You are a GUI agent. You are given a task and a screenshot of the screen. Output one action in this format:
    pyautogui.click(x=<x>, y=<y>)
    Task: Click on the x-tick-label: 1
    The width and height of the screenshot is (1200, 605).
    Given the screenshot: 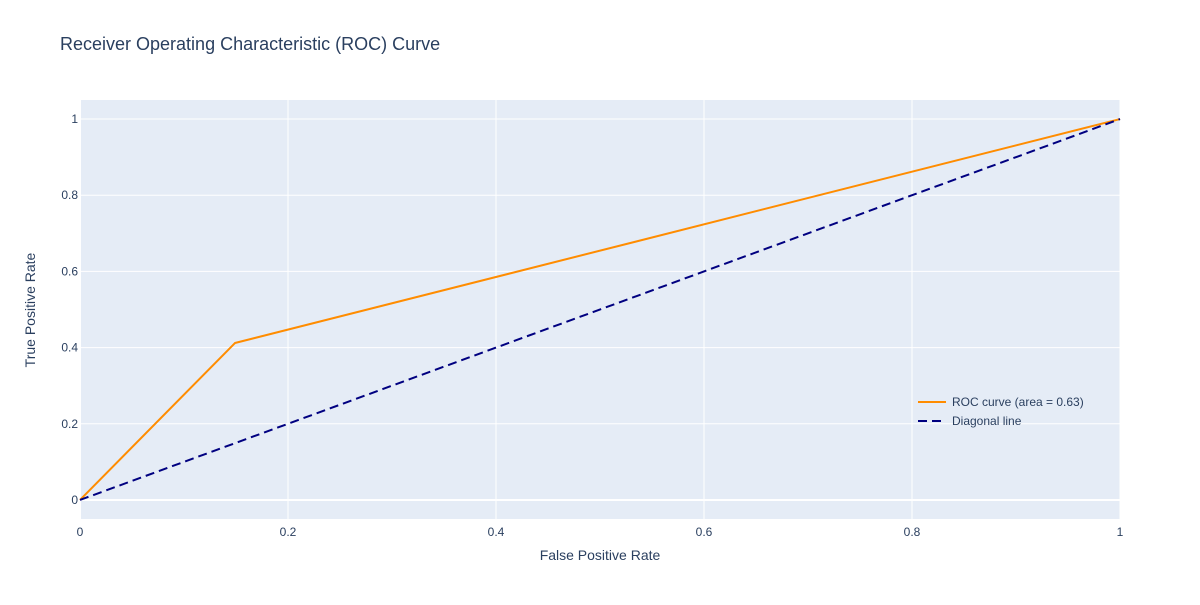 What is the action you would take?
    pyautogui.click(x=1120, y=532)
    